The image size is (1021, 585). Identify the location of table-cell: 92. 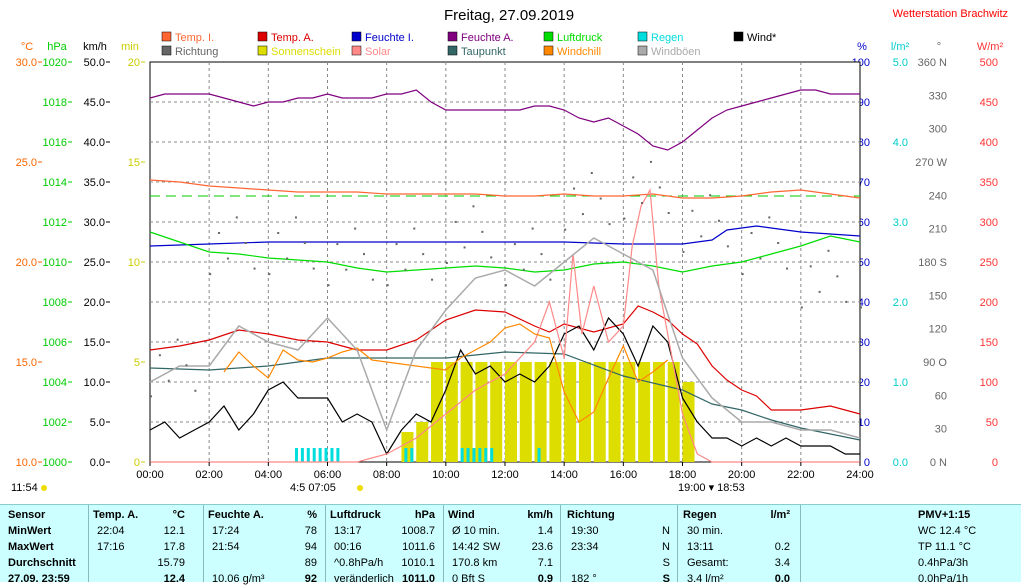
(287, 579).